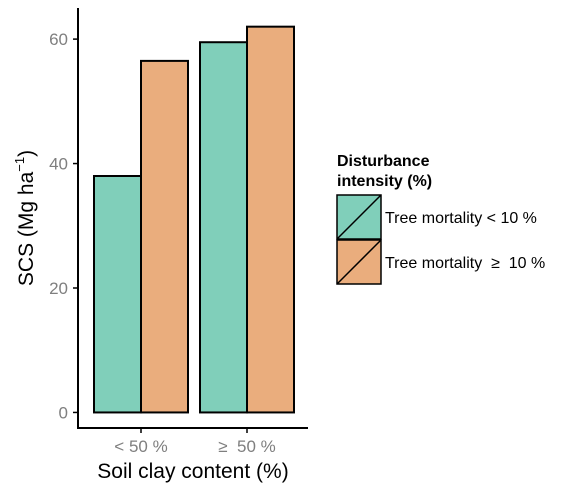 The image size is (574, 491). What do you see at coordinates (117, 294) in the screenshot?
I see `bar-series1-cat1` at bounding box center [117, 294].